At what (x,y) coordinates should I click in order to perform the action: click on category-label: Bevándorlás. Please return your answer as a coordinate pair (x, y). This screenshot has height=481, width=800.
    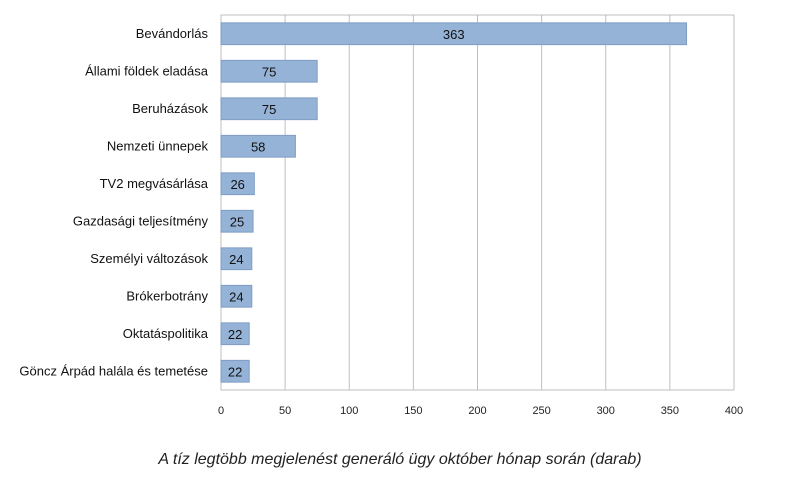
    Looking at the image, I should click on (172, 33).